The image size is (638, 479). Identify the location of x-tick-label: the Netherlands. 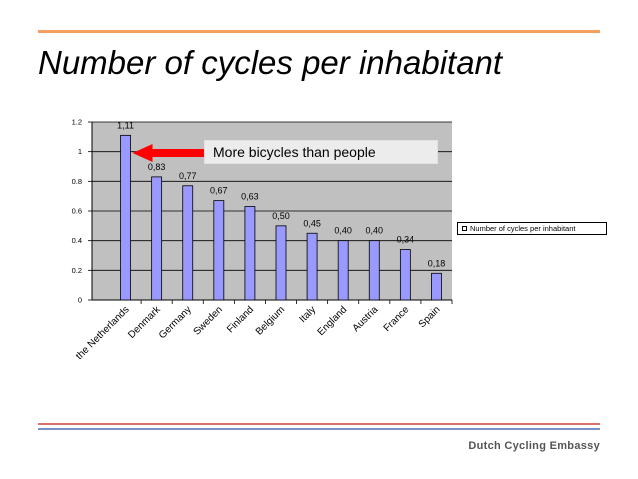
(103, 333).